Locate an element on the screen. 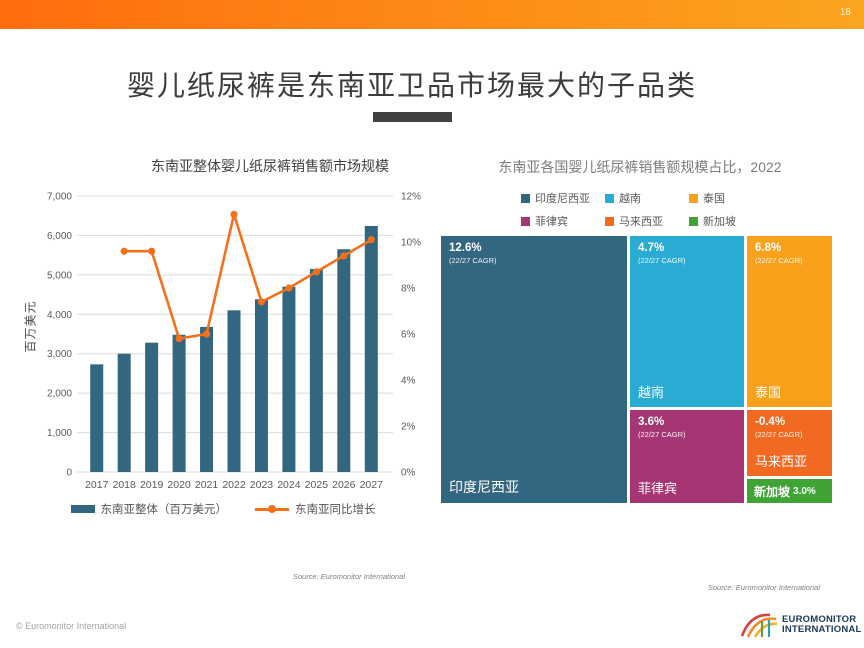 This screenshot has height=648, width=864. x-tick-2018: 2018 is located at coordinates (125, 485).